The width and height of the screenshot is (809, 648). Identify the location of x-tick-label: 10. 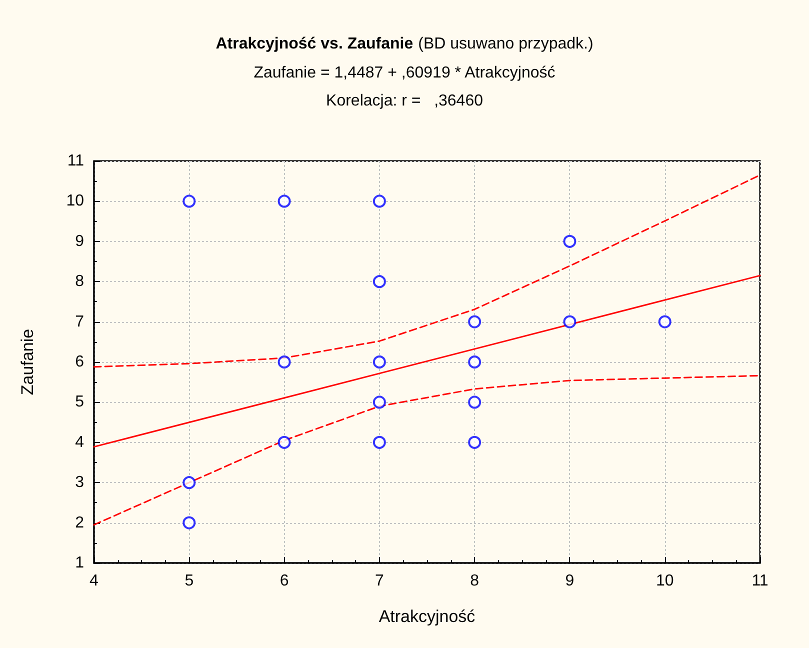
(665, 581).